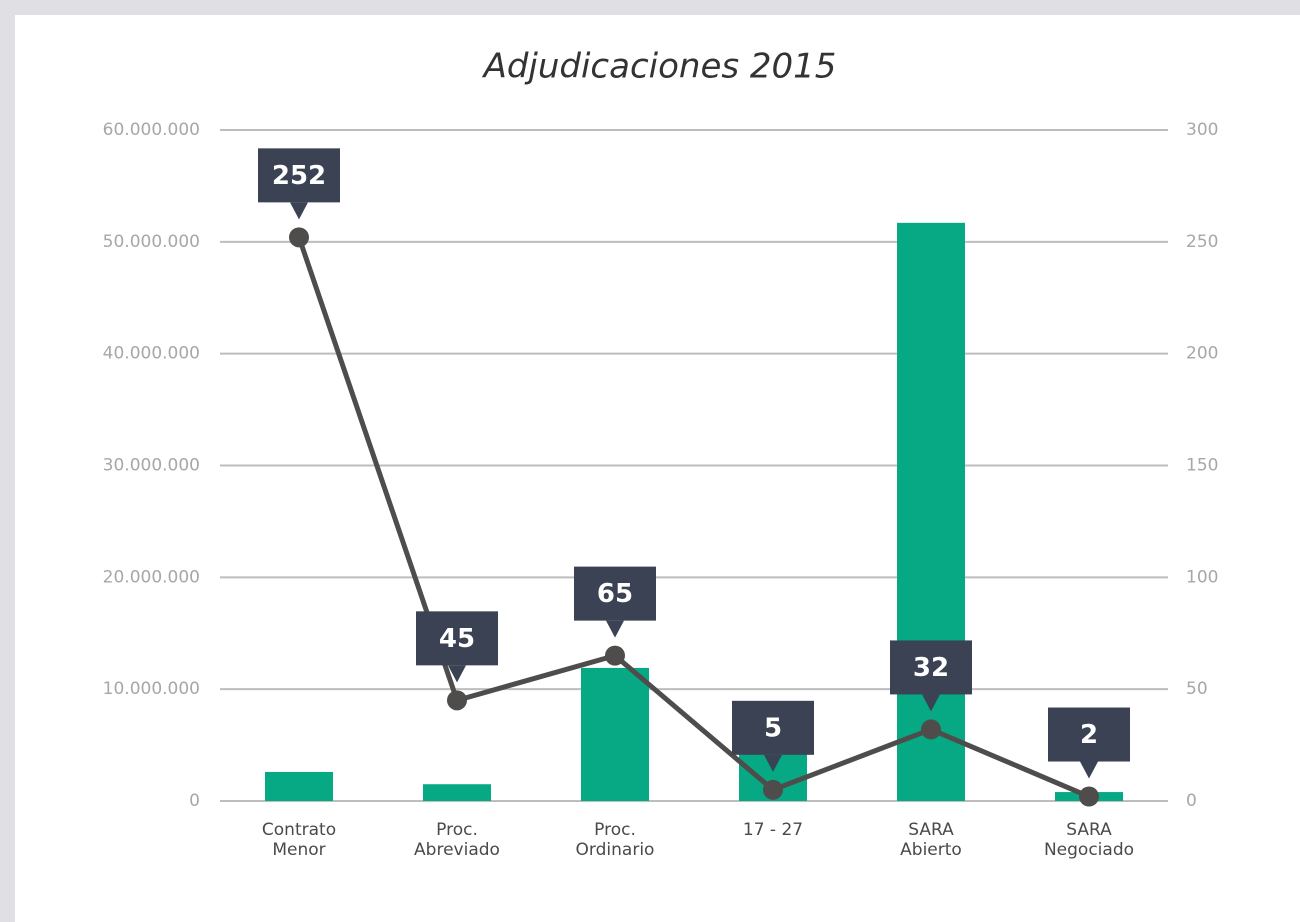  What do you see at coordinates (1197, 689) in the screenshot?
I see `y2-tick-label: 50` at bounding box center [1197, 689].